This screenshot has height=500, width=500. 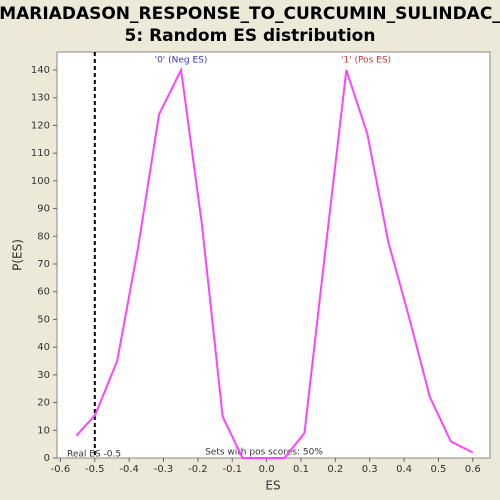 What do you see at coordinates (40, 70) in the screenshot?
I see `y-tick-label: 140` at bounding box center [40, 70].